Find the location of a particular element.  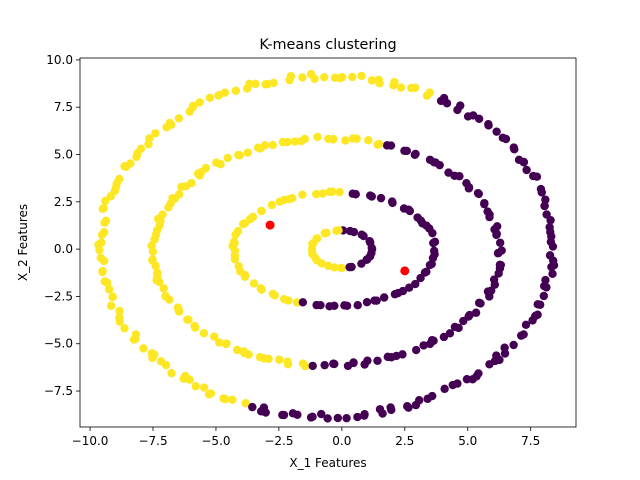

y-tick-label: 7.5 is located at coordinates (63, 107).